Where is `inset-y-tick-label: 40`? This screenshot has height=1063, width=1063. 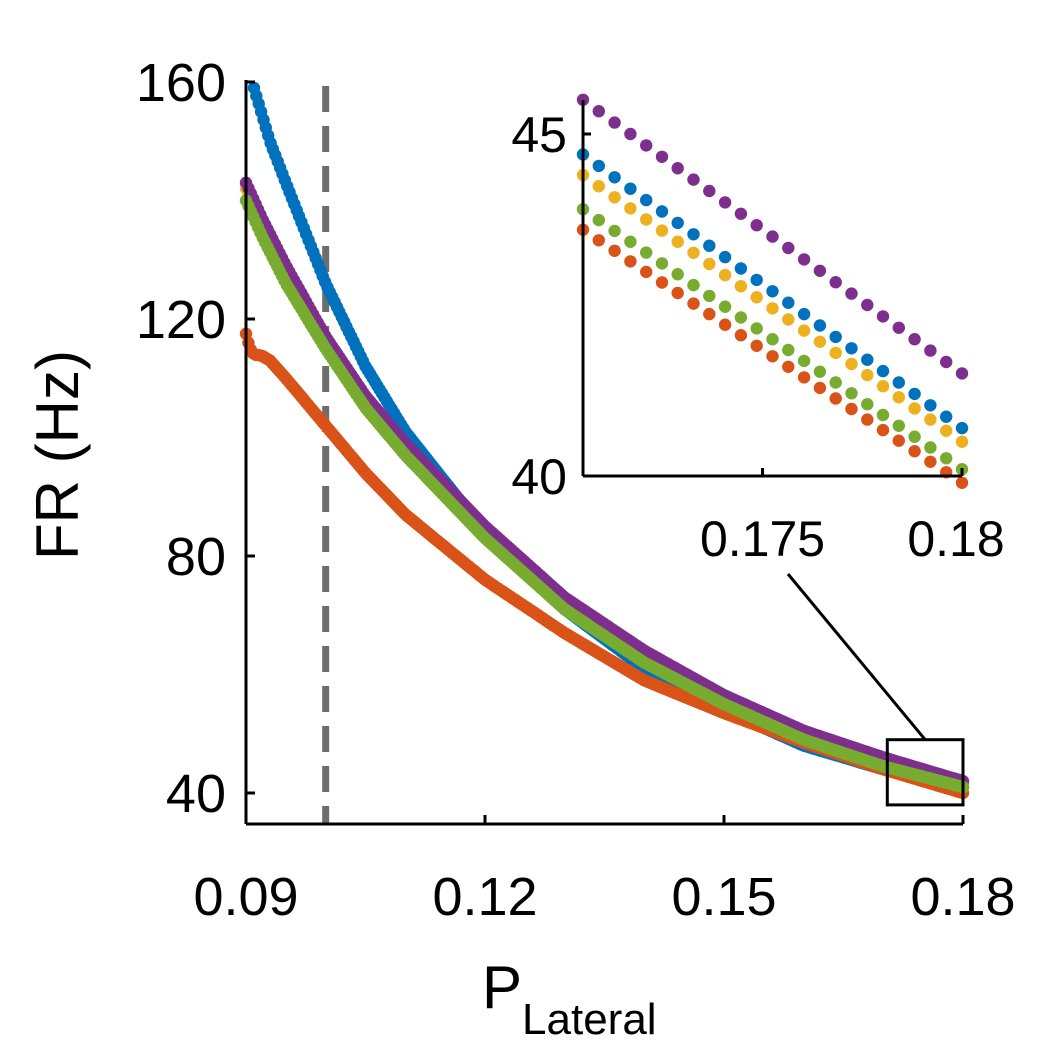
inset-y-tick-label: 40 is located at coordinates (539, 477).